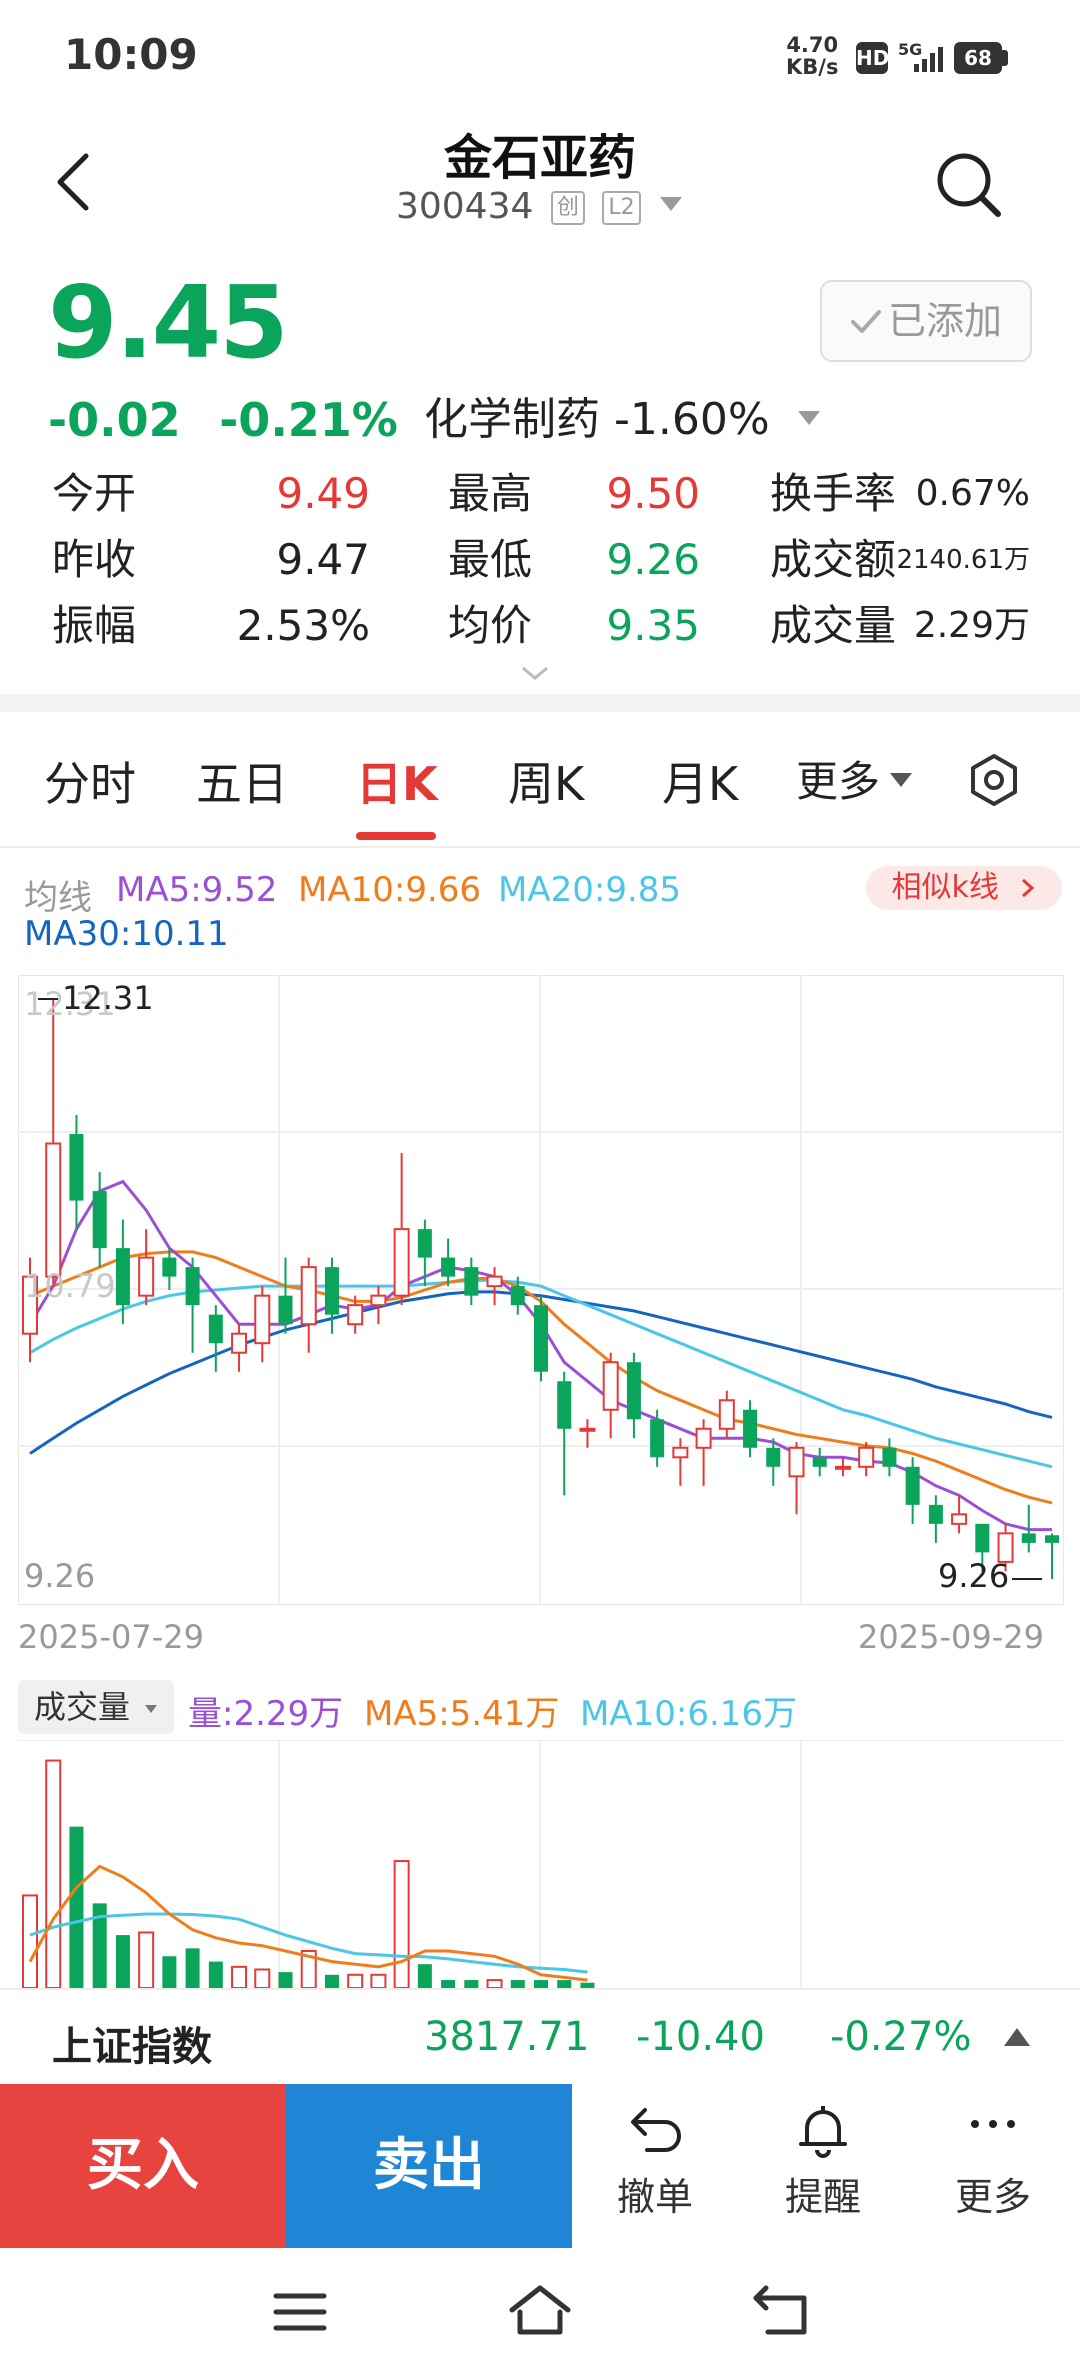 The width and height of the screenshot is (1080, 2376). I want to click on chart-settings-button, so click(994, 780).